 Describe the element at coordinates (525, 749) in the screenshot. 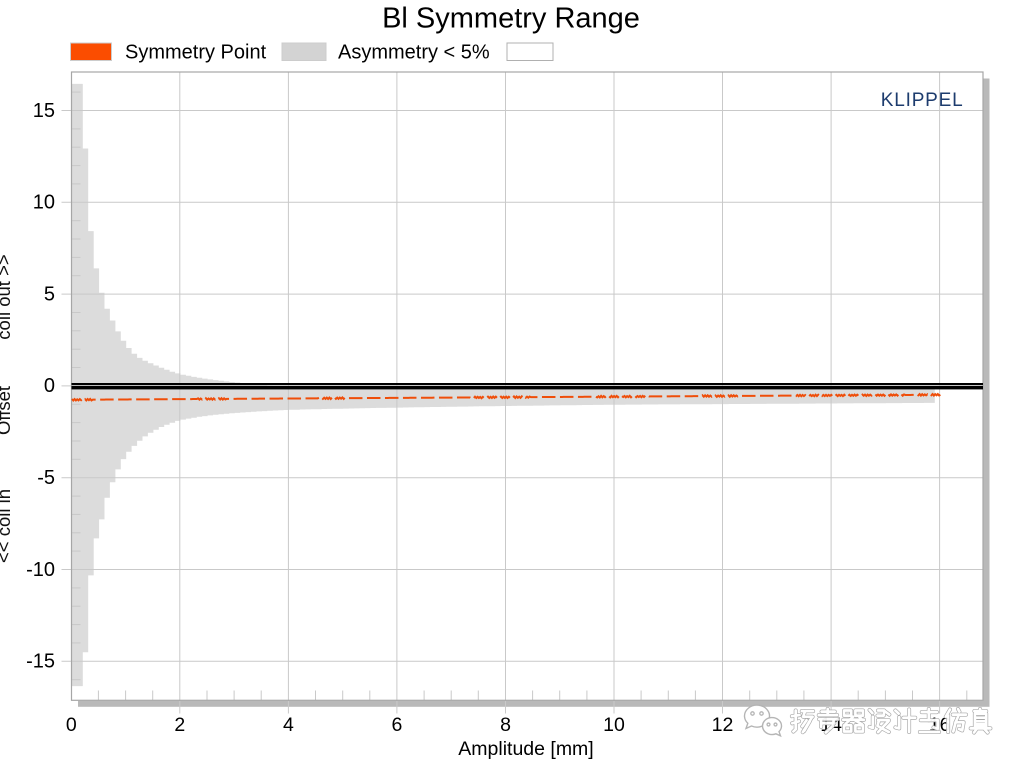

I see `svg-text: Amplitude [mm]` at that location.